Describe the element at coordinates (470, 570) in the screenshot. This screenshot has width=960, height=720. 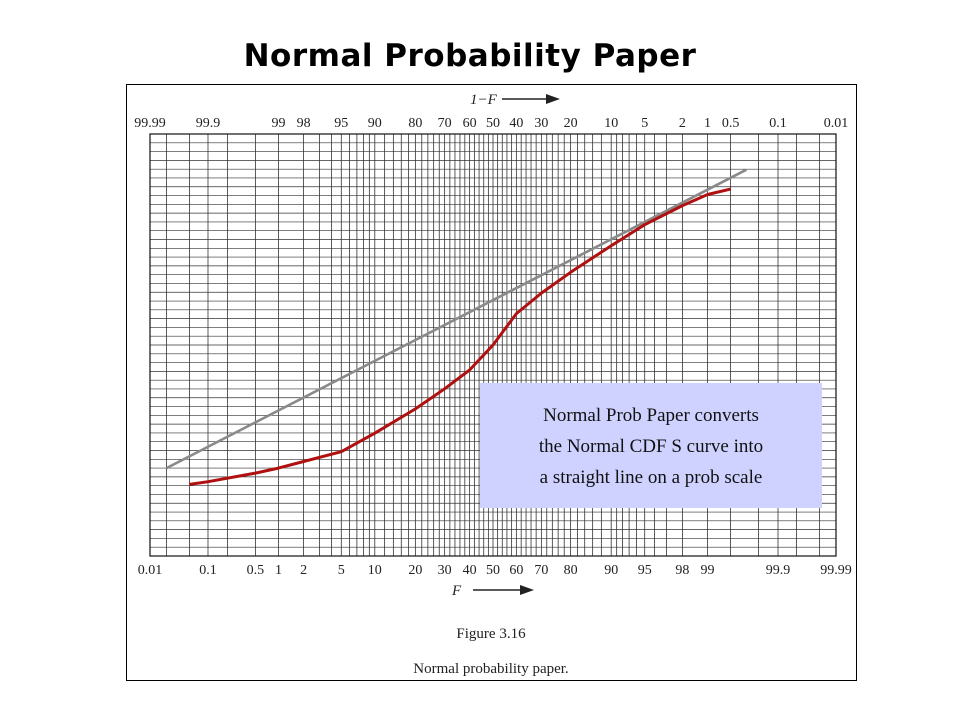
I see `bottom-tick-label: 40` at that location.